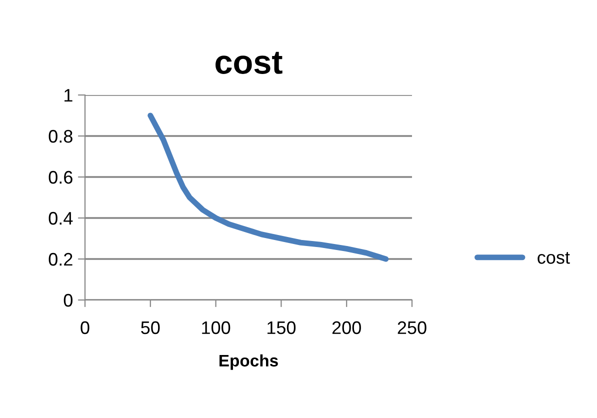  What do you see at coordinates (554, 258) in the screenshot?
I see `legend-label: cost` at bounding box center [554, 258].